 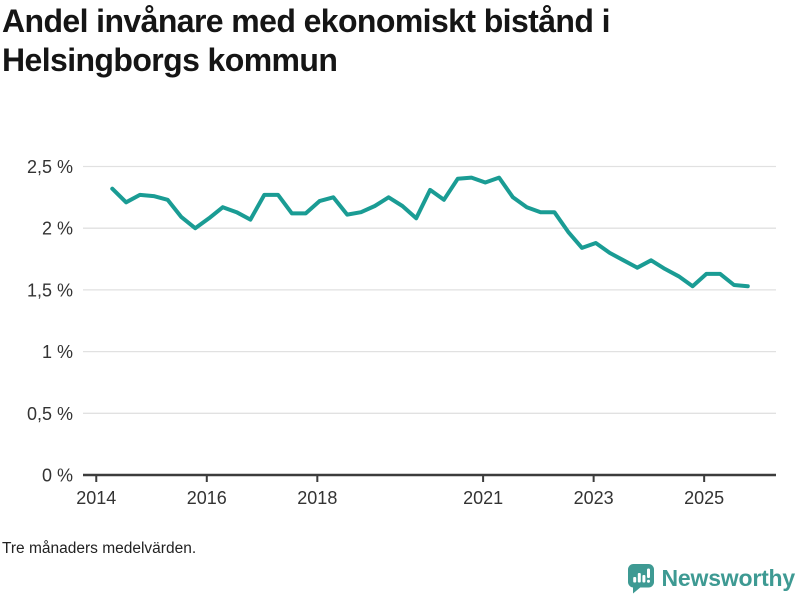 What do you see at coordinates (96, 498) in the screenshot?
I see `x-axis-tick-label: 2014` at bounding box center [96, 498].